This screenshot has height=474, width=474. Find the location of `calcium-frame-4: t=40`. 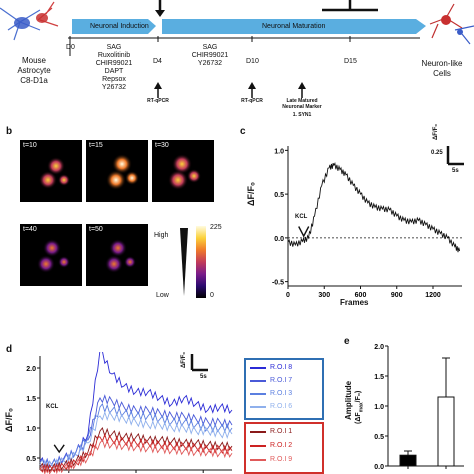

calcium-frame-4: t=40 is located at coordinates (51, 255).